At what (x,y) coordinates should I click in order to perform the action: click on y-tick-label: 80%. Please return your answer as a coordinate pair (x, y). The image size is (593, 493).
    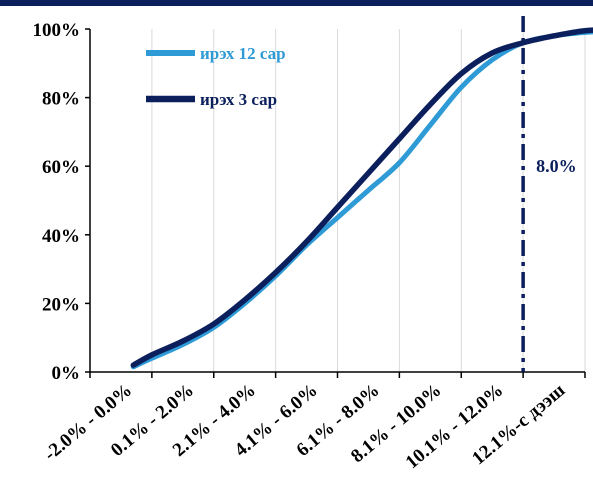
    Looking at the image, I should click on (61, 99).